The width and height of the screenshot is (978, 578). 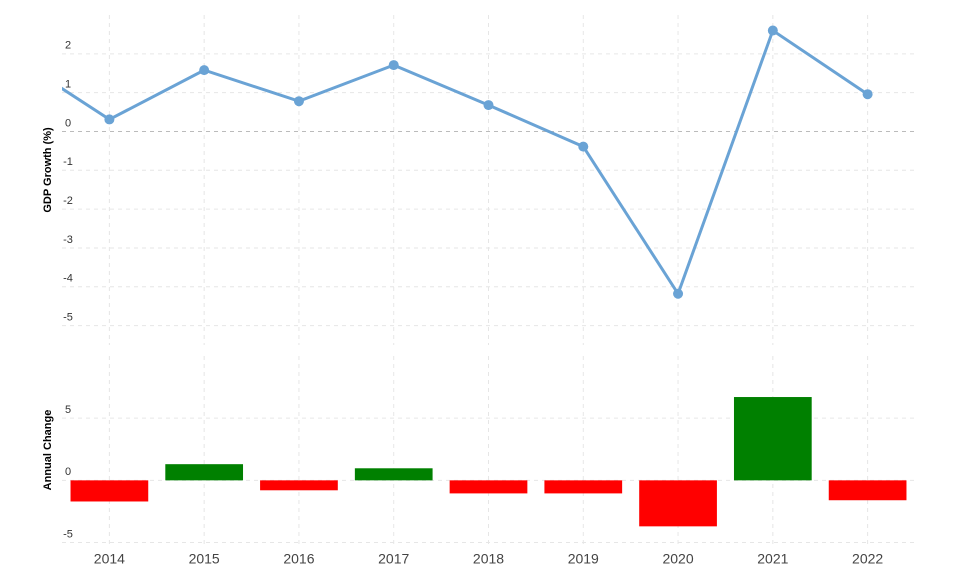 What do you see at coordinates (68, 240) in the screenshot?
I see `y-tick-label: -3` at bounding box center [68, 240].